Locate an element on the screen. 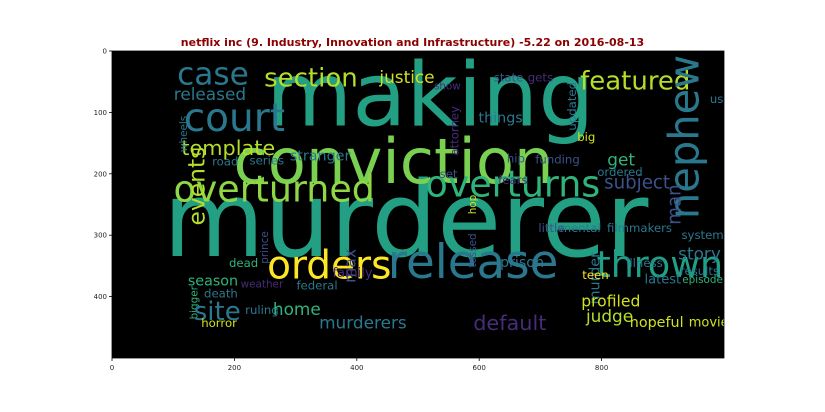 This screenshot has height=412, width=825. word-big: big is located at coordinates (586, 137).